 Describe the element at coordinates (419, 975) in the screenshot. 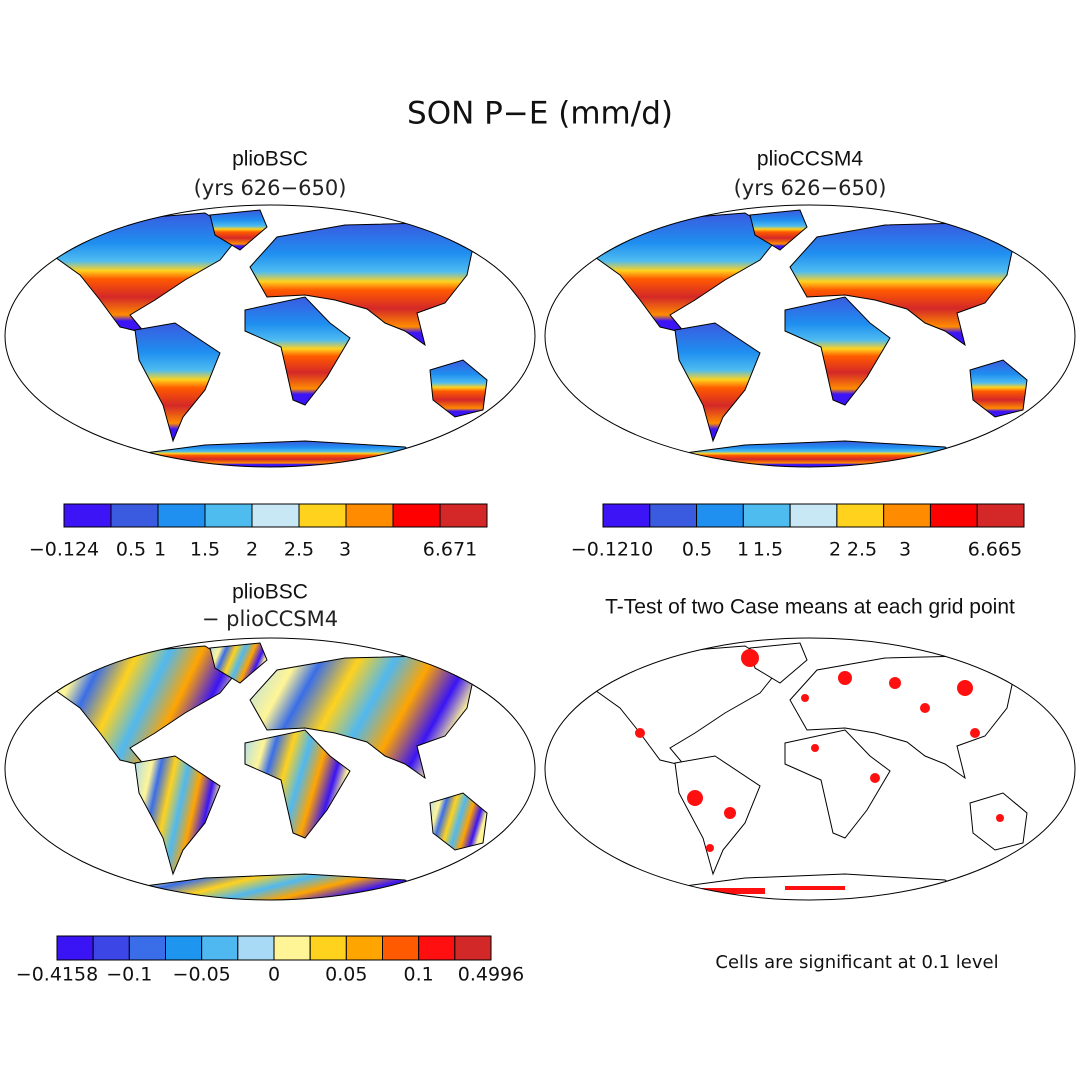

I see `colorbar-label: 0.1` at that location.